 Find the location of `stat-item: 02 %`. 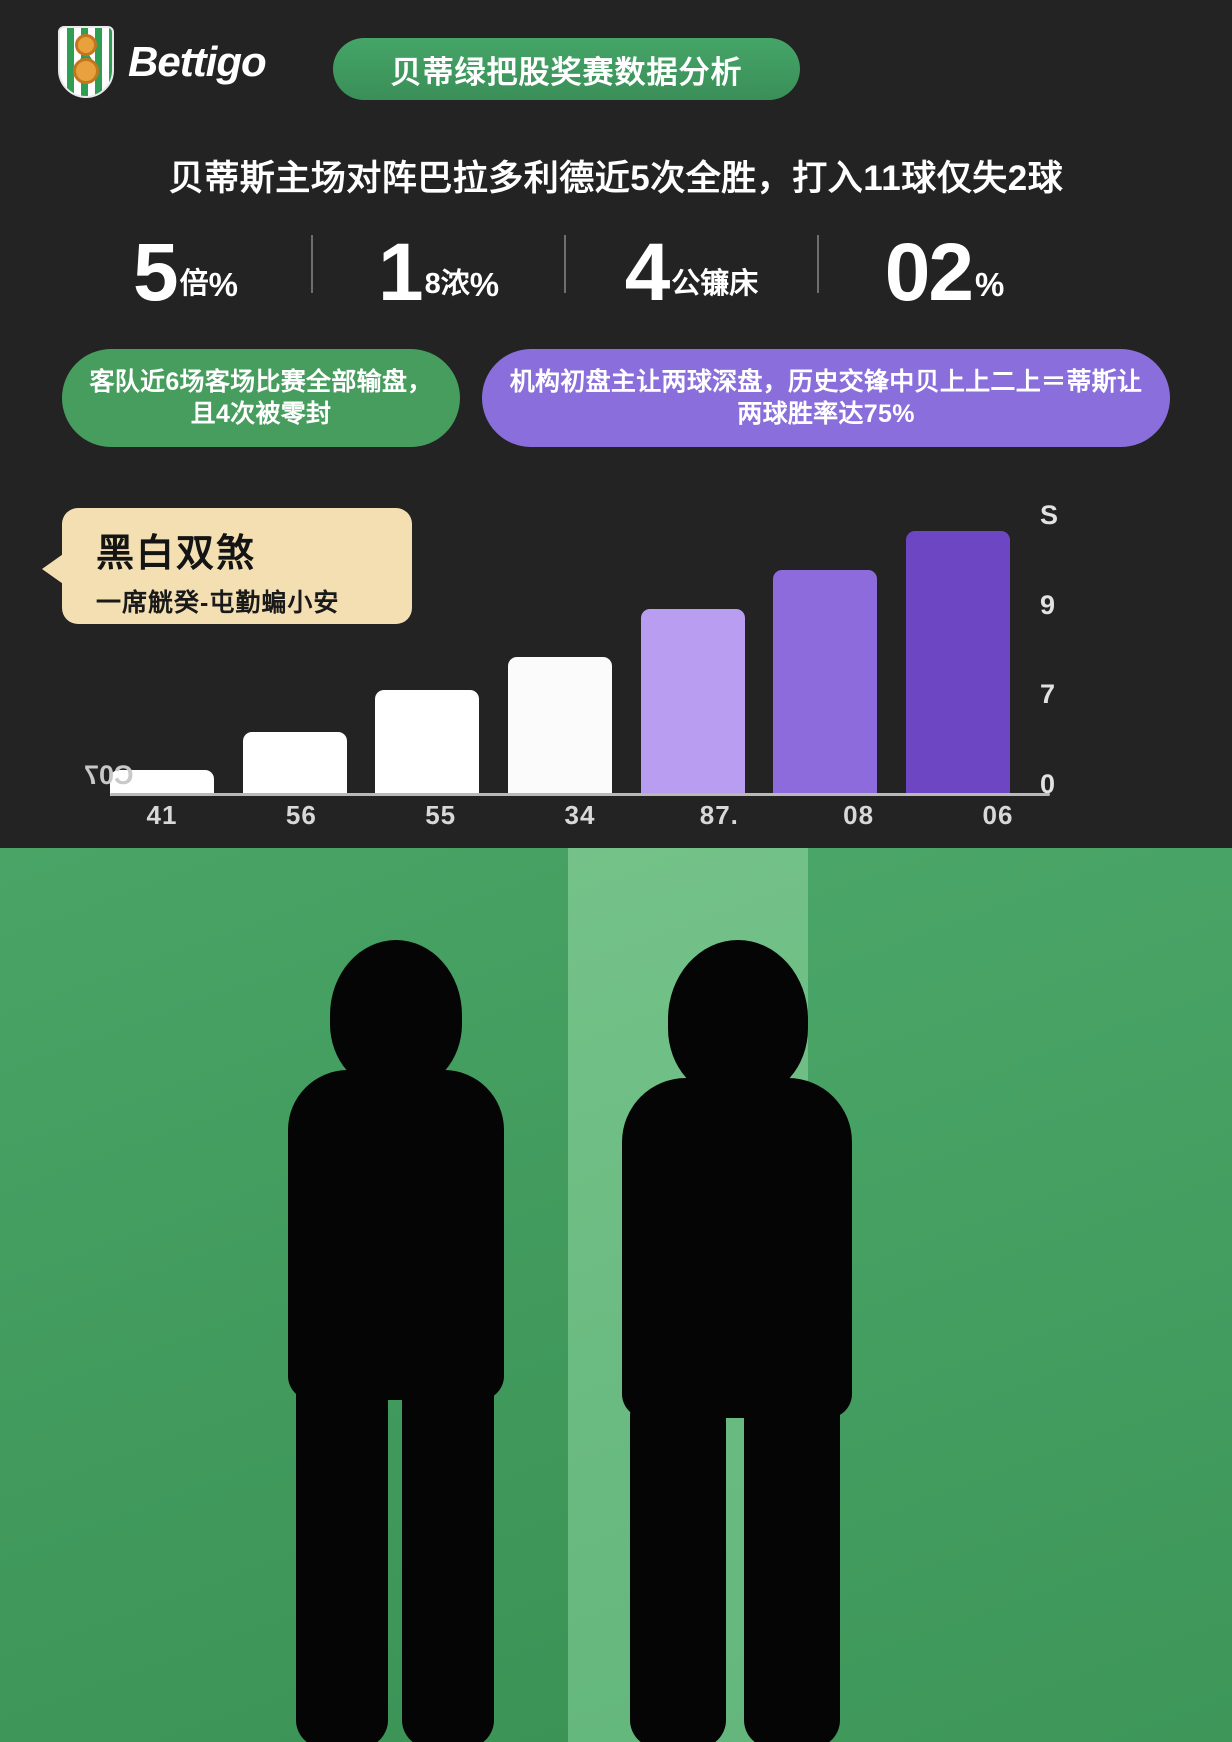

stat-item: 02 % is located at coordinates (944, 268).